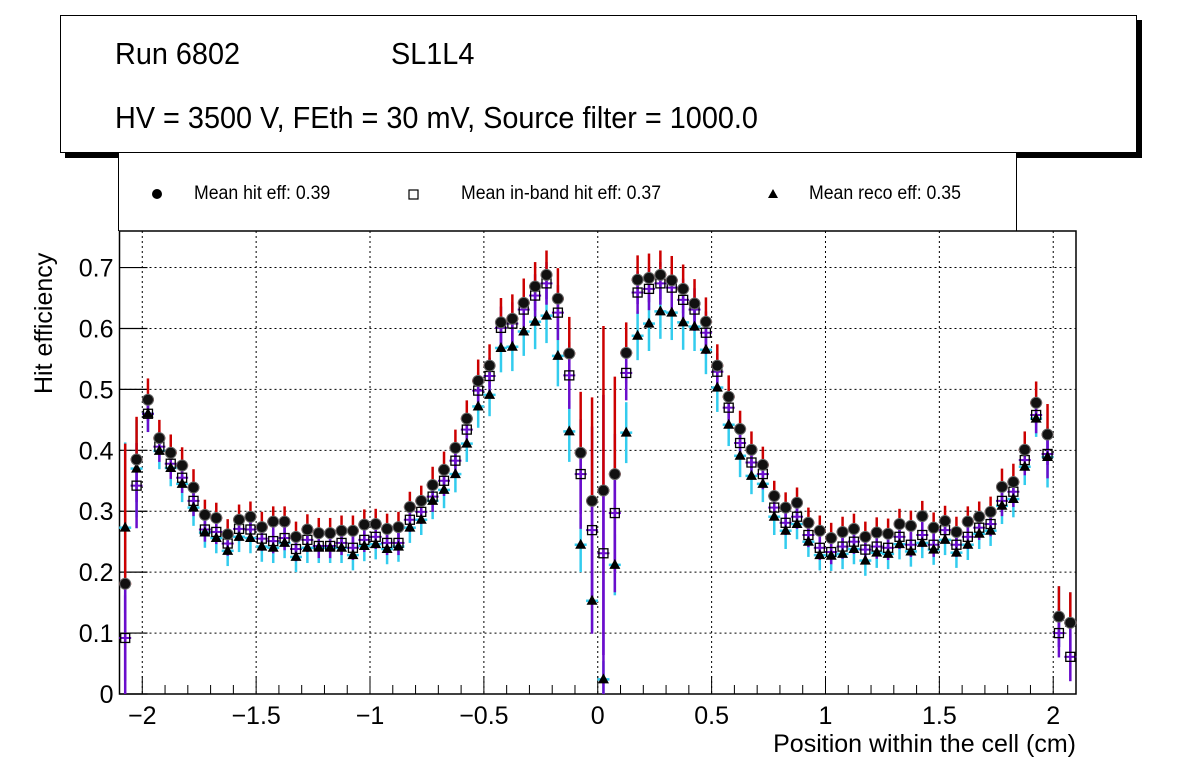 The height and width of the screenshot is (772, 1196). Describe the element at coordinates (96, 451) in the screenshot. I see `y-tick-label: 0.4` at that location.